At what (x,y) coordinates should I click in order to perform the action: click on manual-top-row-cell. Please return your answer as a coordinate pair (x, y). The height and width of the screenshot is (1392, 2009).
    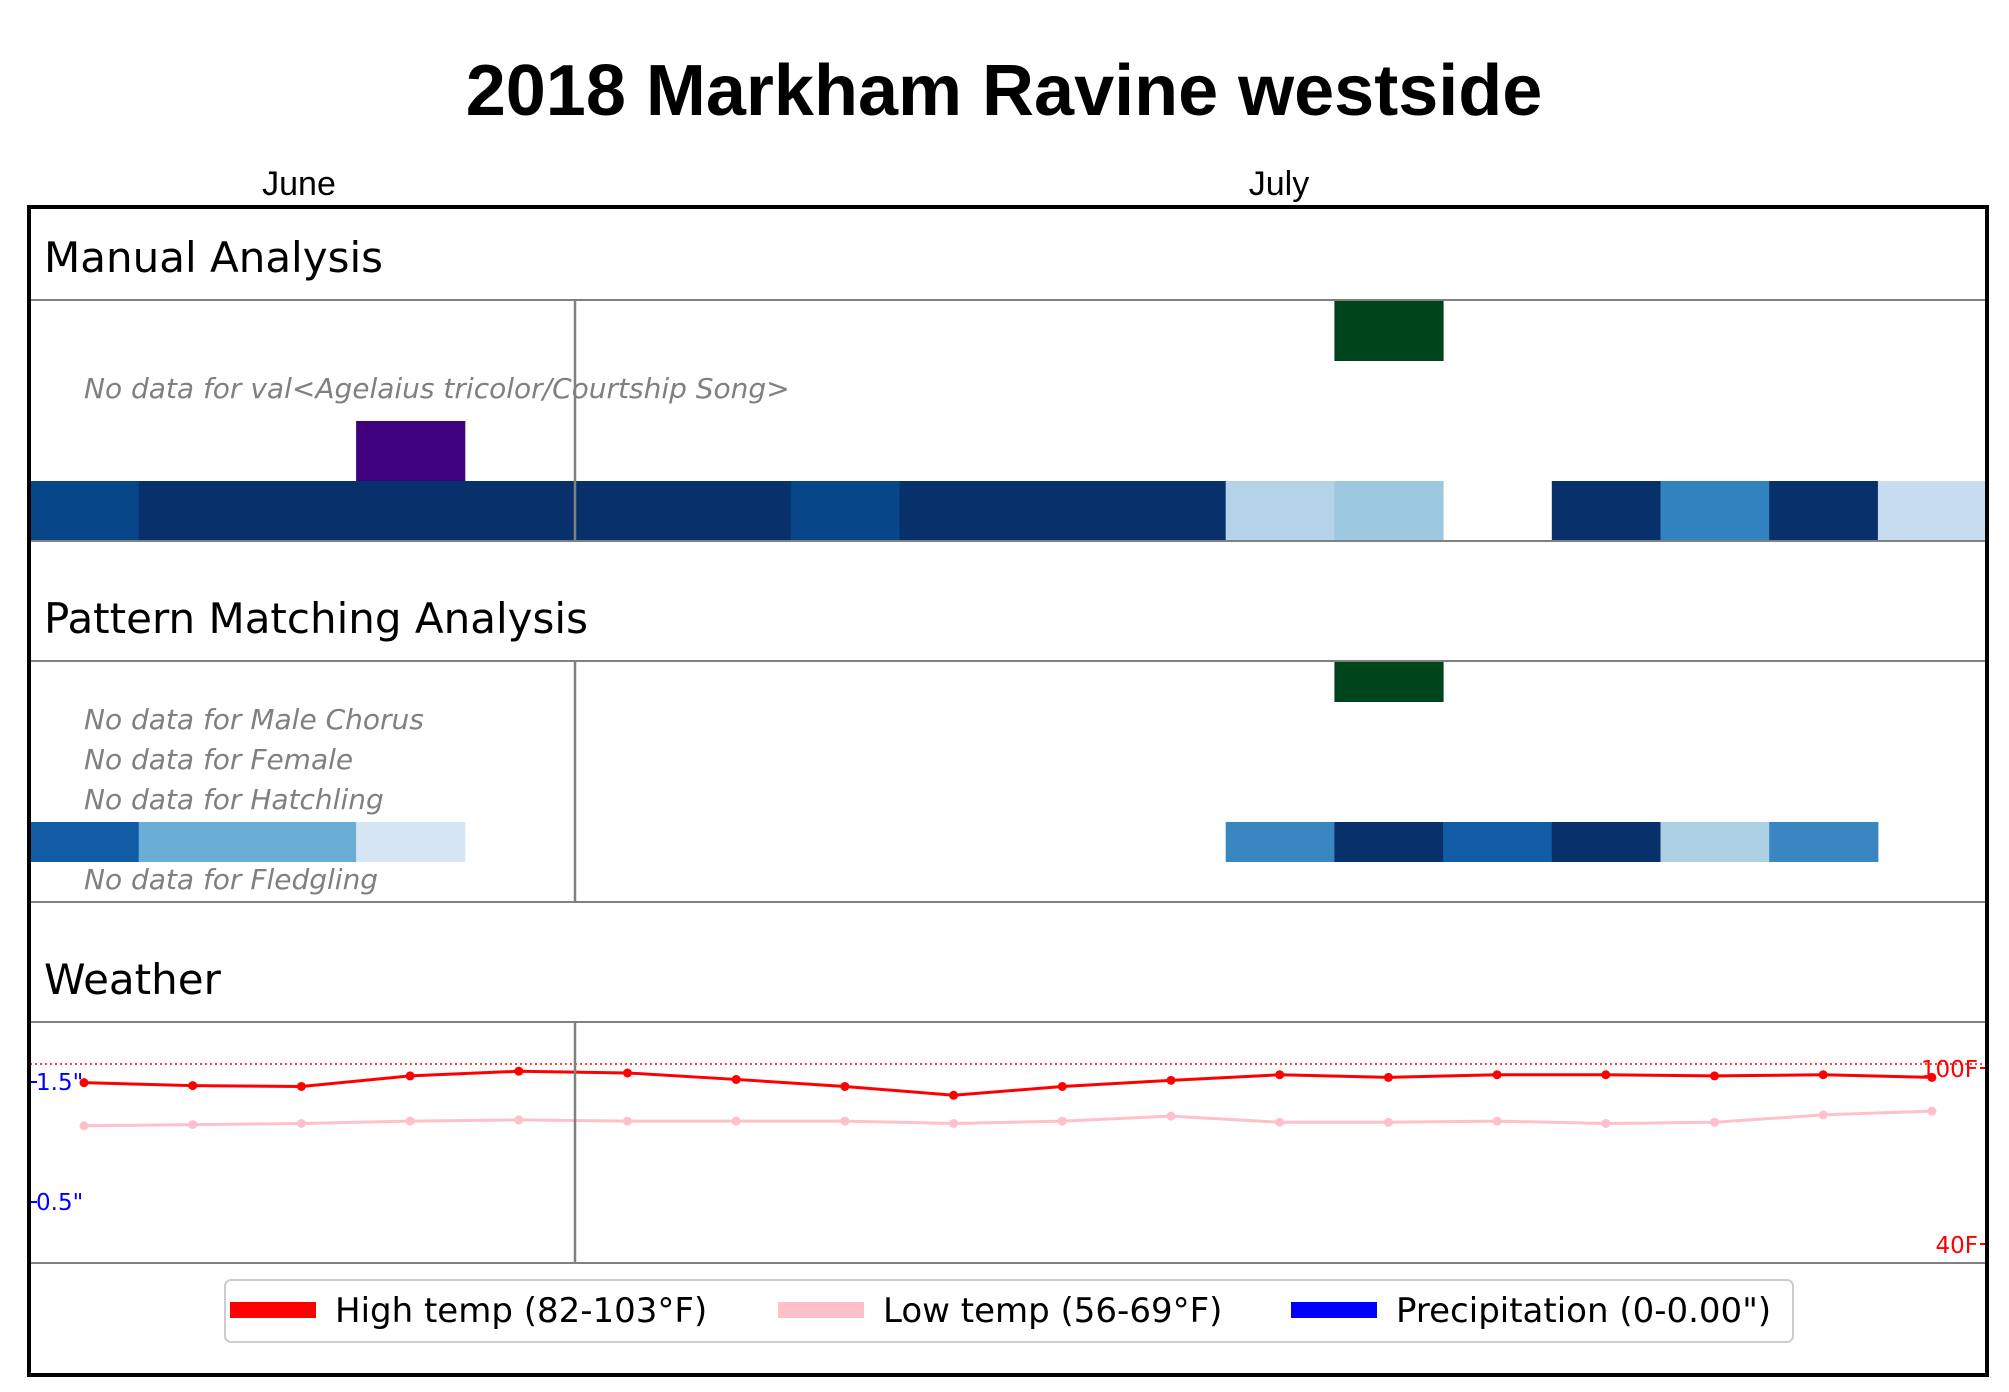
    Looking at the image, I should click on (1389, 331).